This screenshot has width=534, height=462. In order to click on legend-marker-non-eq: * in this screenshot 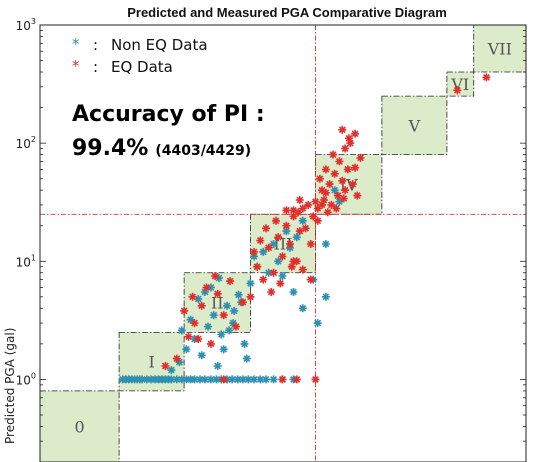, I will do `click(76, 44)`.